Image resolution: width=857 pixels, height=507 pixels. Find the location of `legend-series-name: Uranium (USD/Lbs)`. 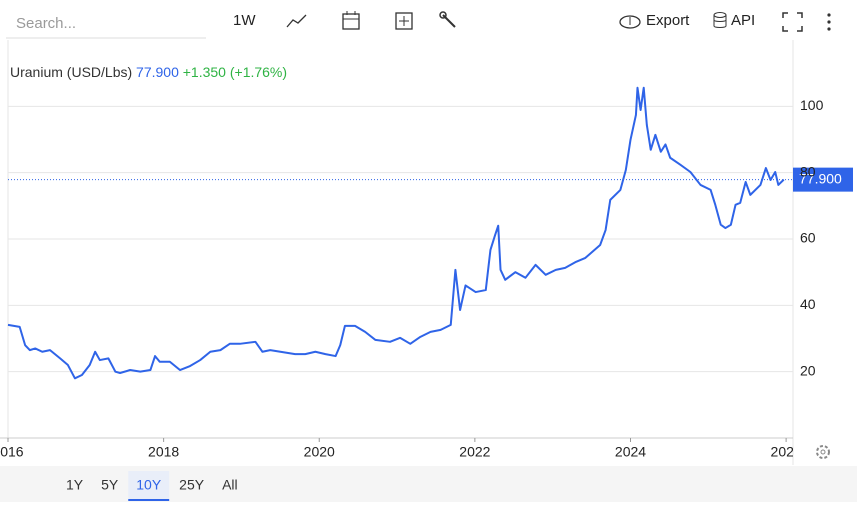

legend-series-name: Uranium (USD/Lbs) is located at coordinates (71, 72).